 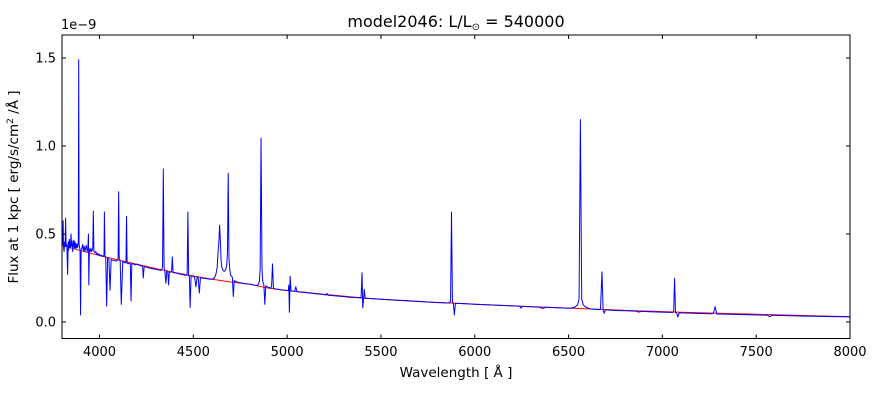 I want to click on svg-text: 8000, so click(x=849, y=352).